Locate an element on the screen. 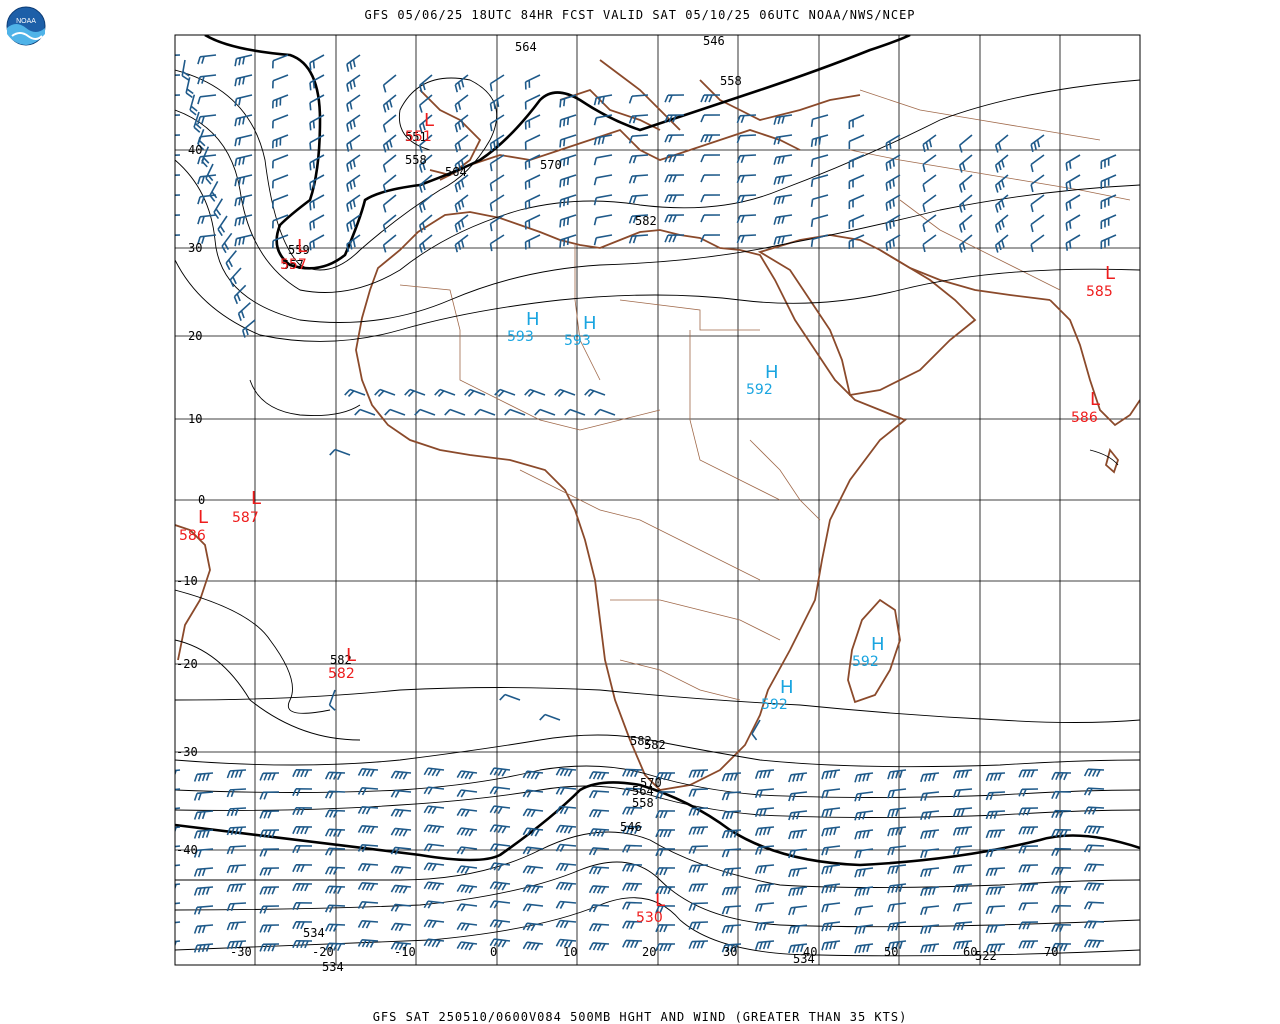 The height and width of the screenshot is (1024, 1280). lat-label: 0 is located at coordinates (201, 500).